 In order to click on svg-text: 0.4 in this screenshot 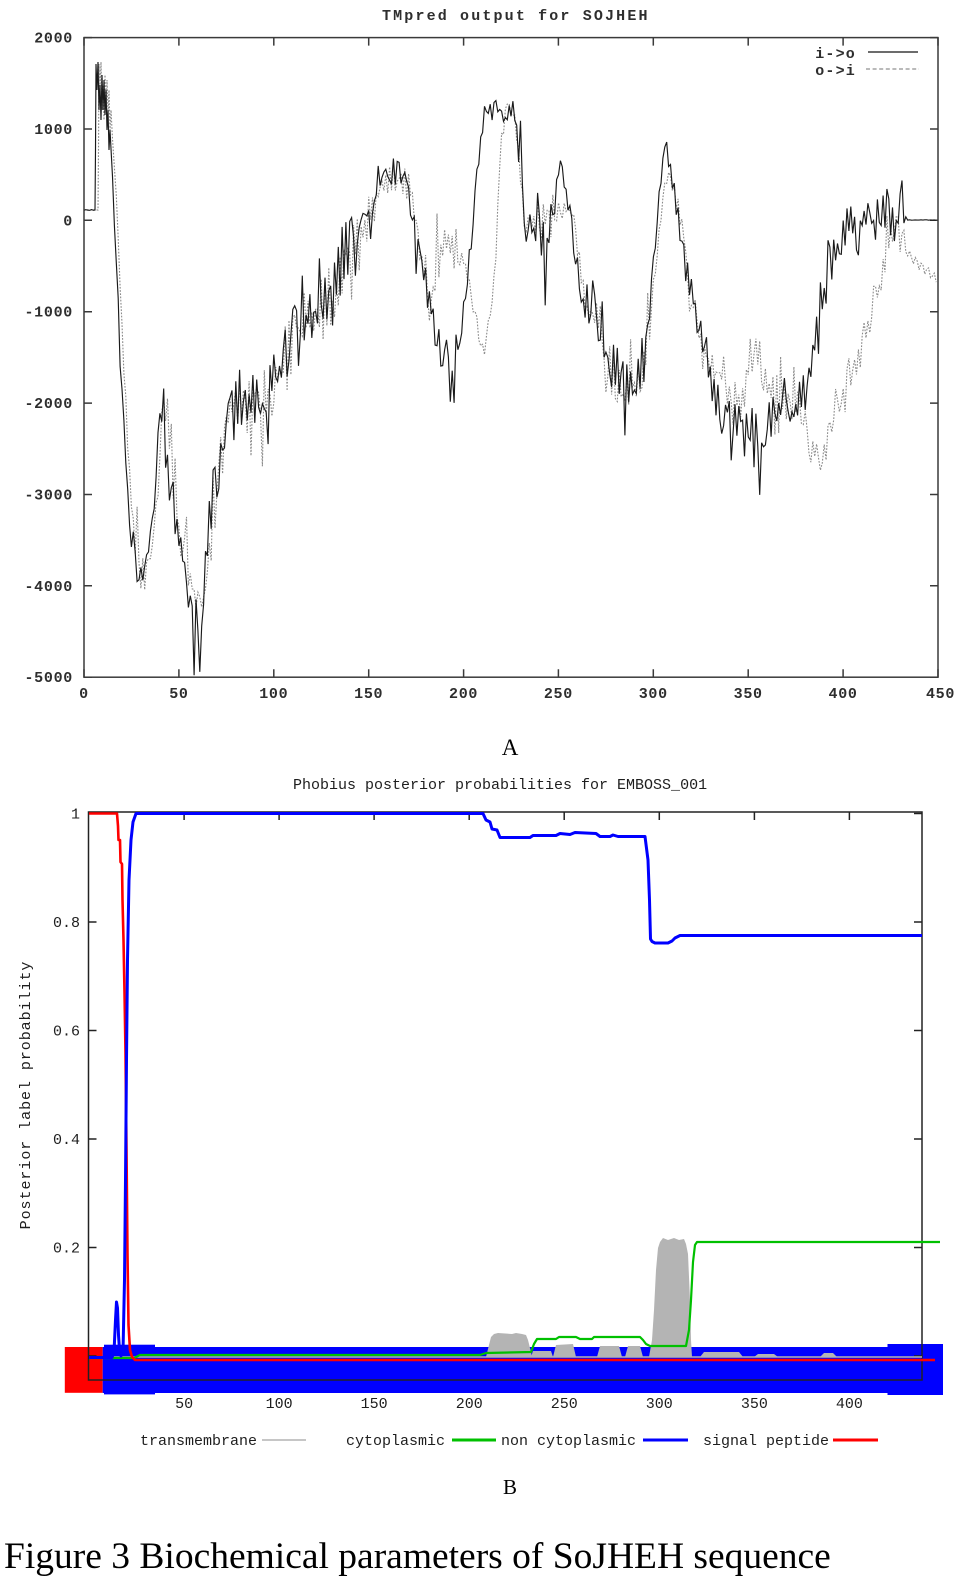, I will do `click(66, 1140)`.